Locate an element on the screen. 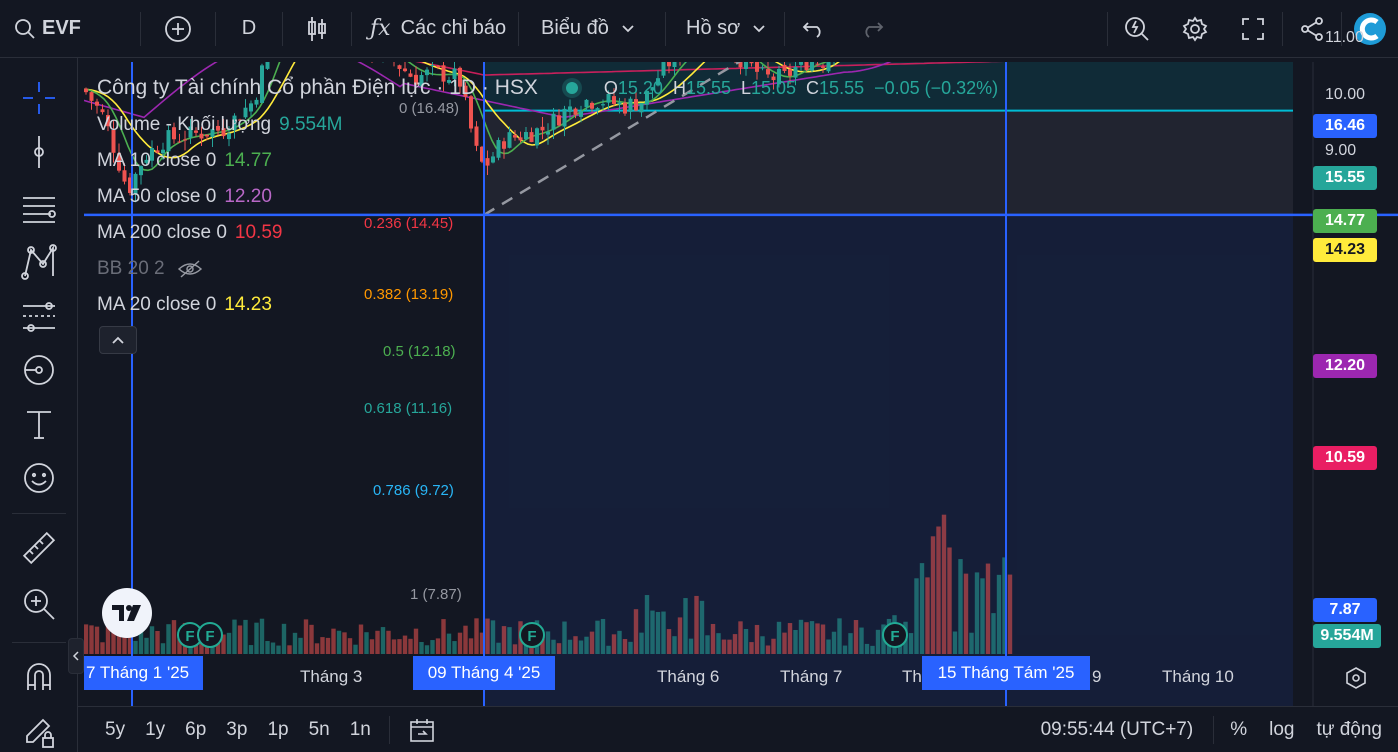 The image size is (1398, 752). legend-ma10: MA 10 close 0 14.77 is located at coordinates (184, 161).